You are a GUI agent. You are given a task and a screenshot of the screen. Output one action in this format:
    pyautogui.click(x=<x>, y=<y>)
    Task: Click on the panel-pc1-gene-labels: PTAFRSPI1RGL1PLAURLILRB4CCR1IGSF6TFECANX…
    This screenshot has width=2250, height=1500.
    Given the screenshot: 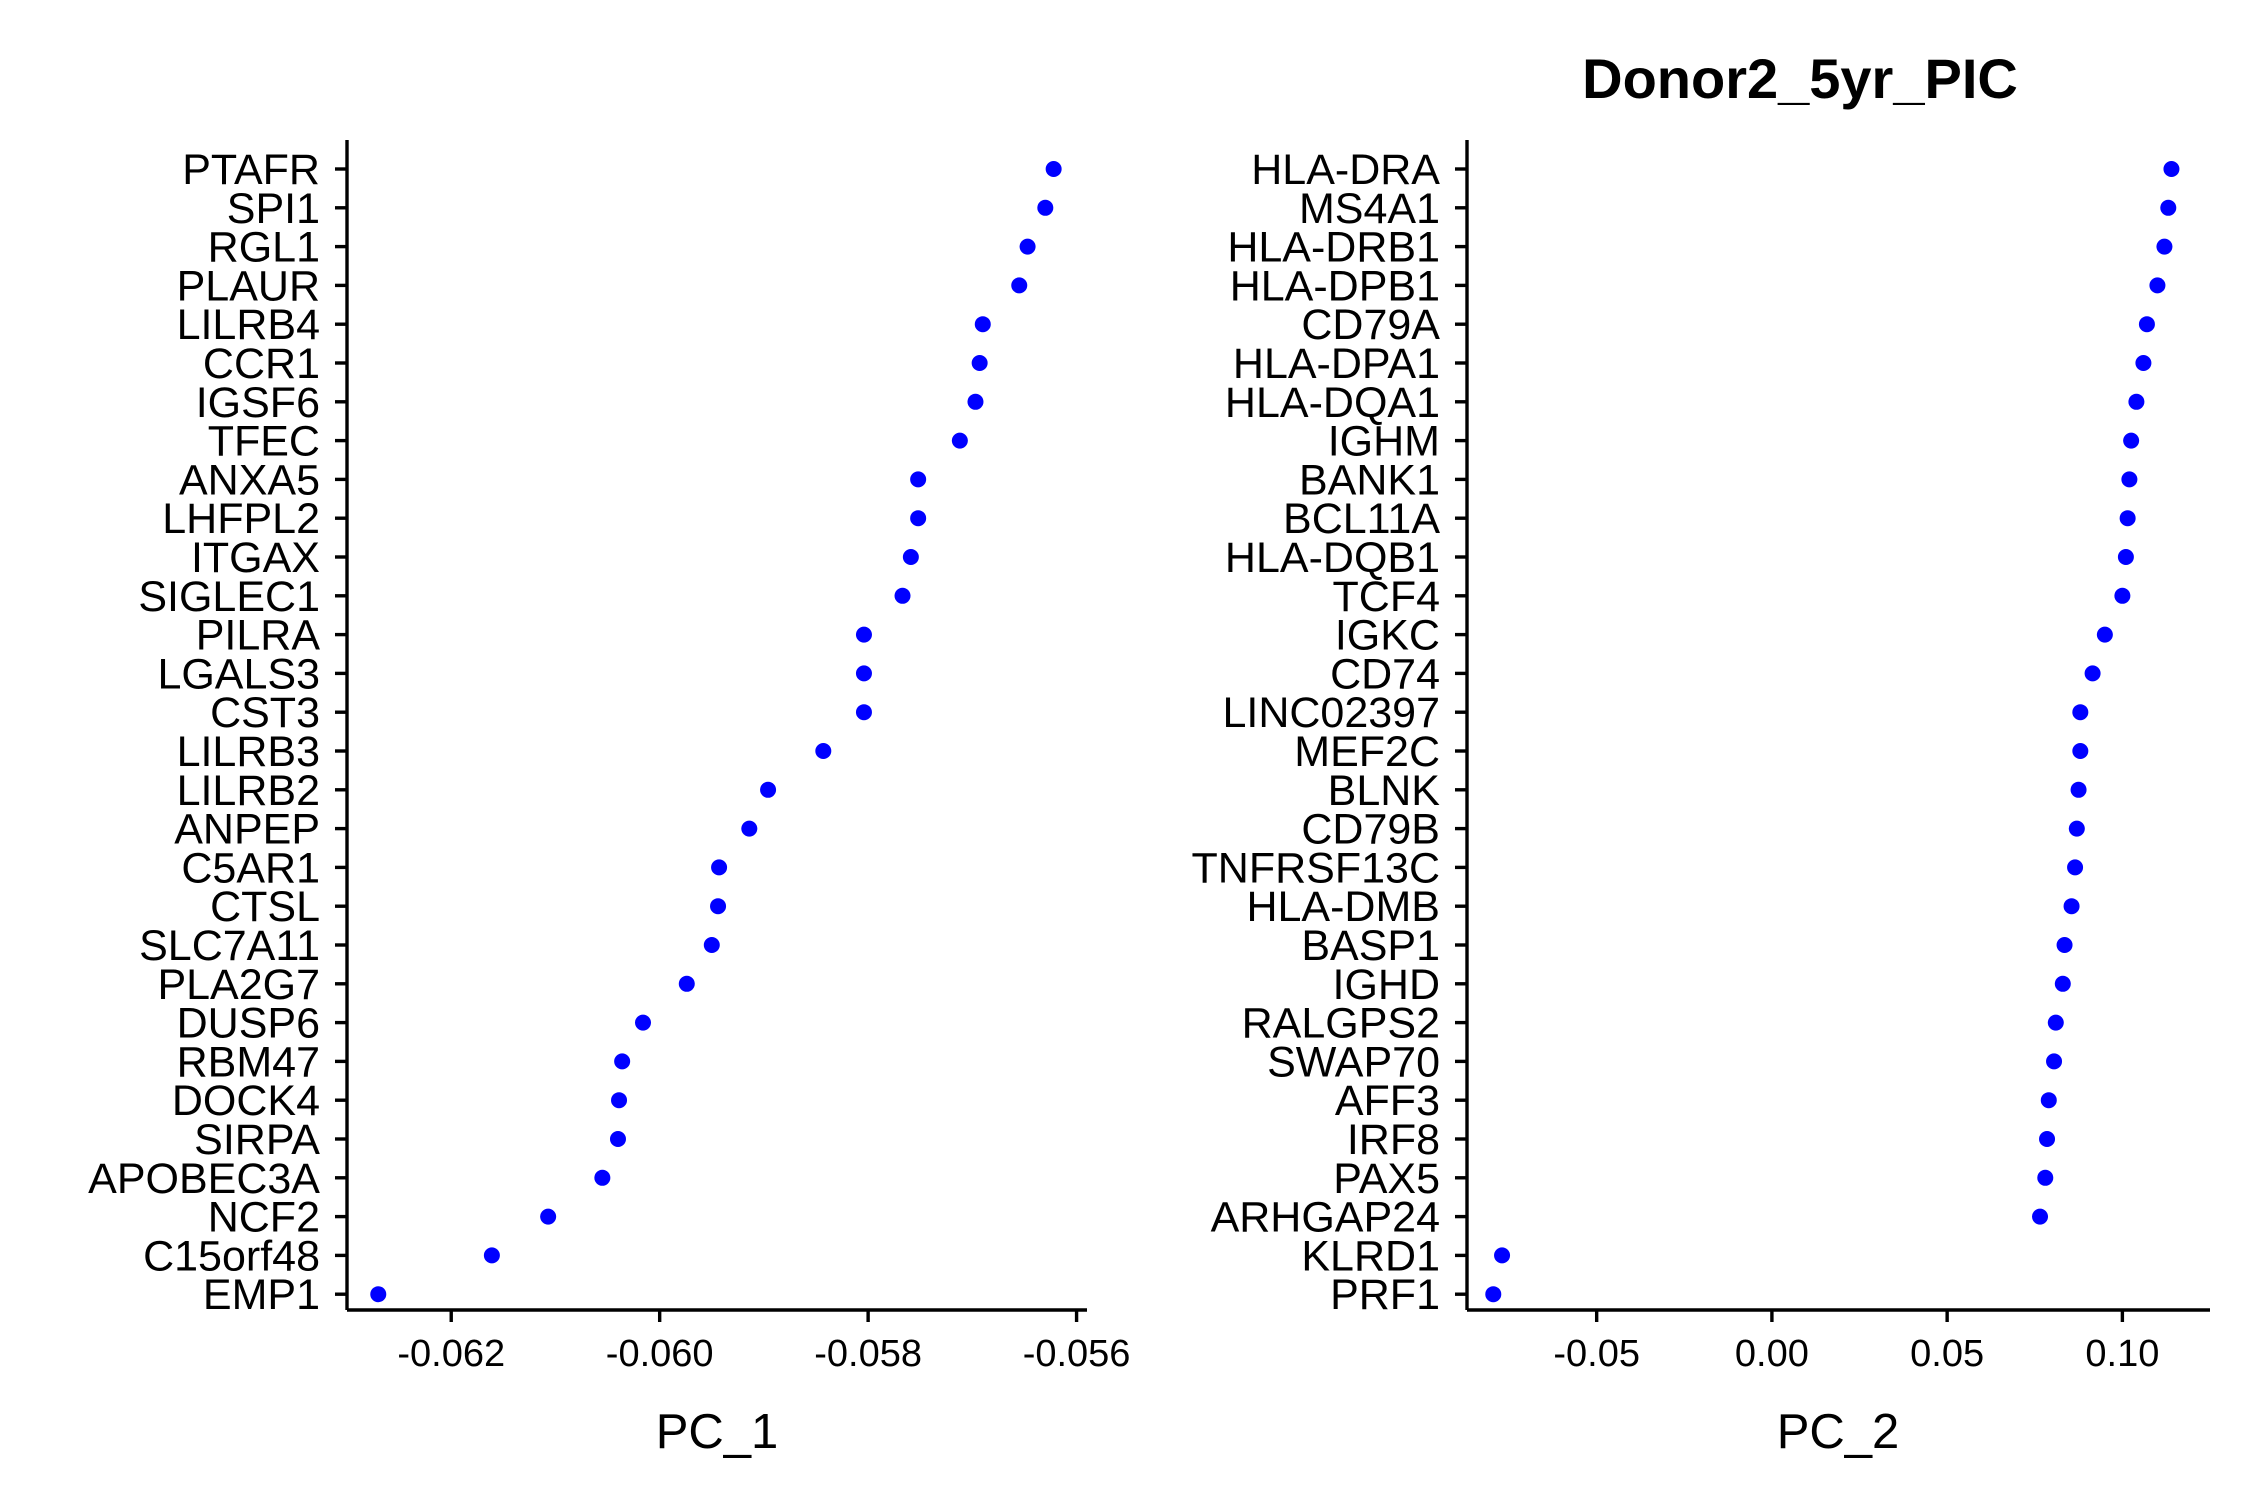 What is the action you would take?
    pyautogui.click(x=217, y=732)
    